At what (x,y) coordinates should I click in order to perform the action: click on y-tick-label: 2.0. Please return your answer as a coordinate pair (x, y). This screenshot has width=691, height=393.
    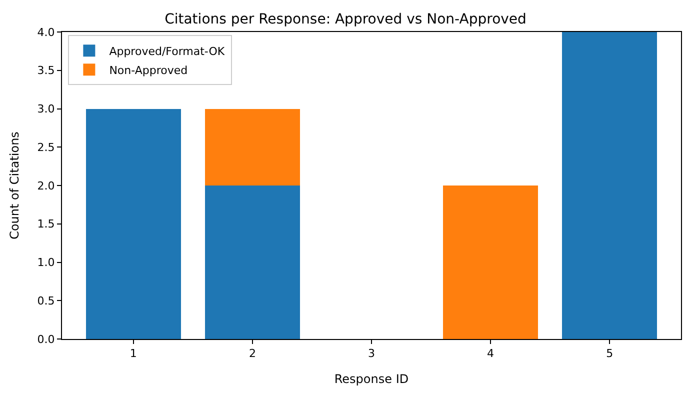
    Looking at the image, I should click on (46, 185).